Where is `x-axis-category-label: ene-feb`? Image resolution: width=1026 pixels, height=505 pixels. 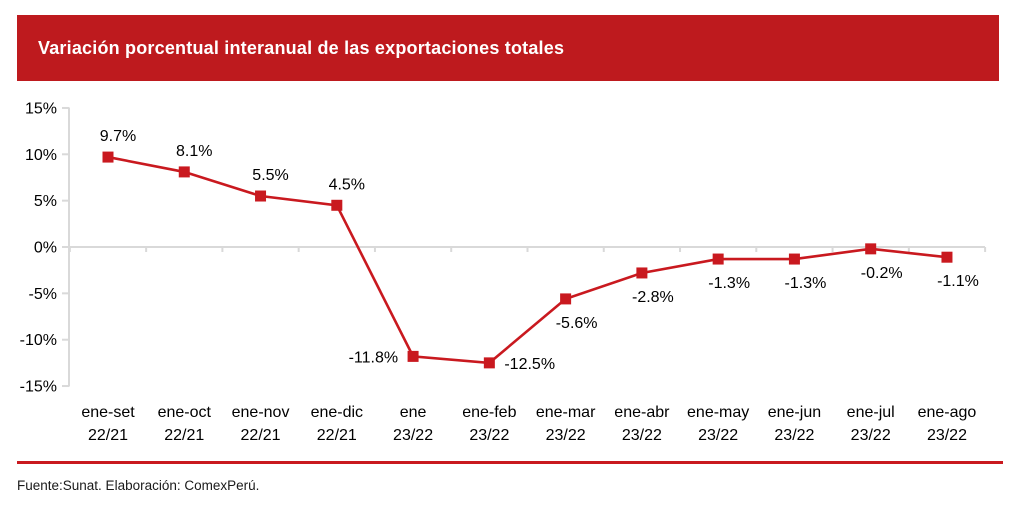
x-axis-category-label: ene-feb is located at coordinates (489, 412).